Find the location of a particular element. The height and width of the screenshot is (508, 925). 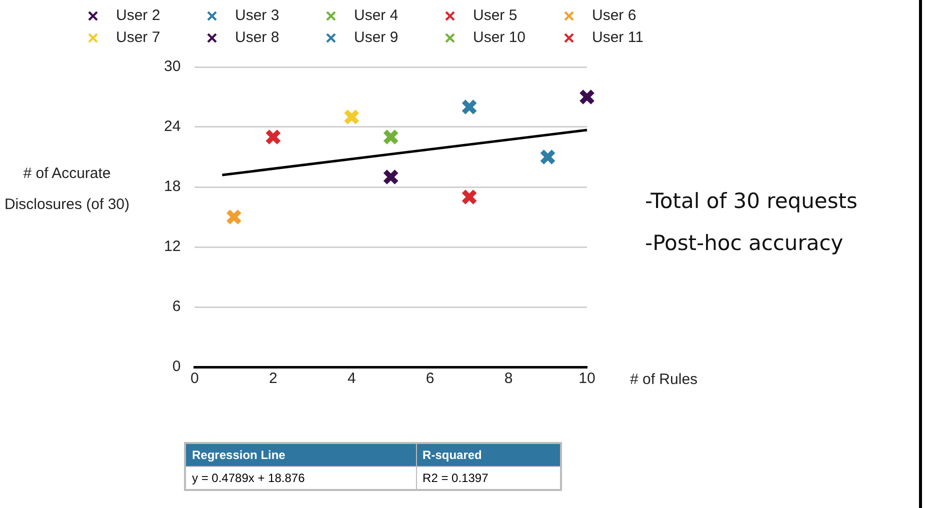

legend-label: User 5 is located at coordinates (495, 15).